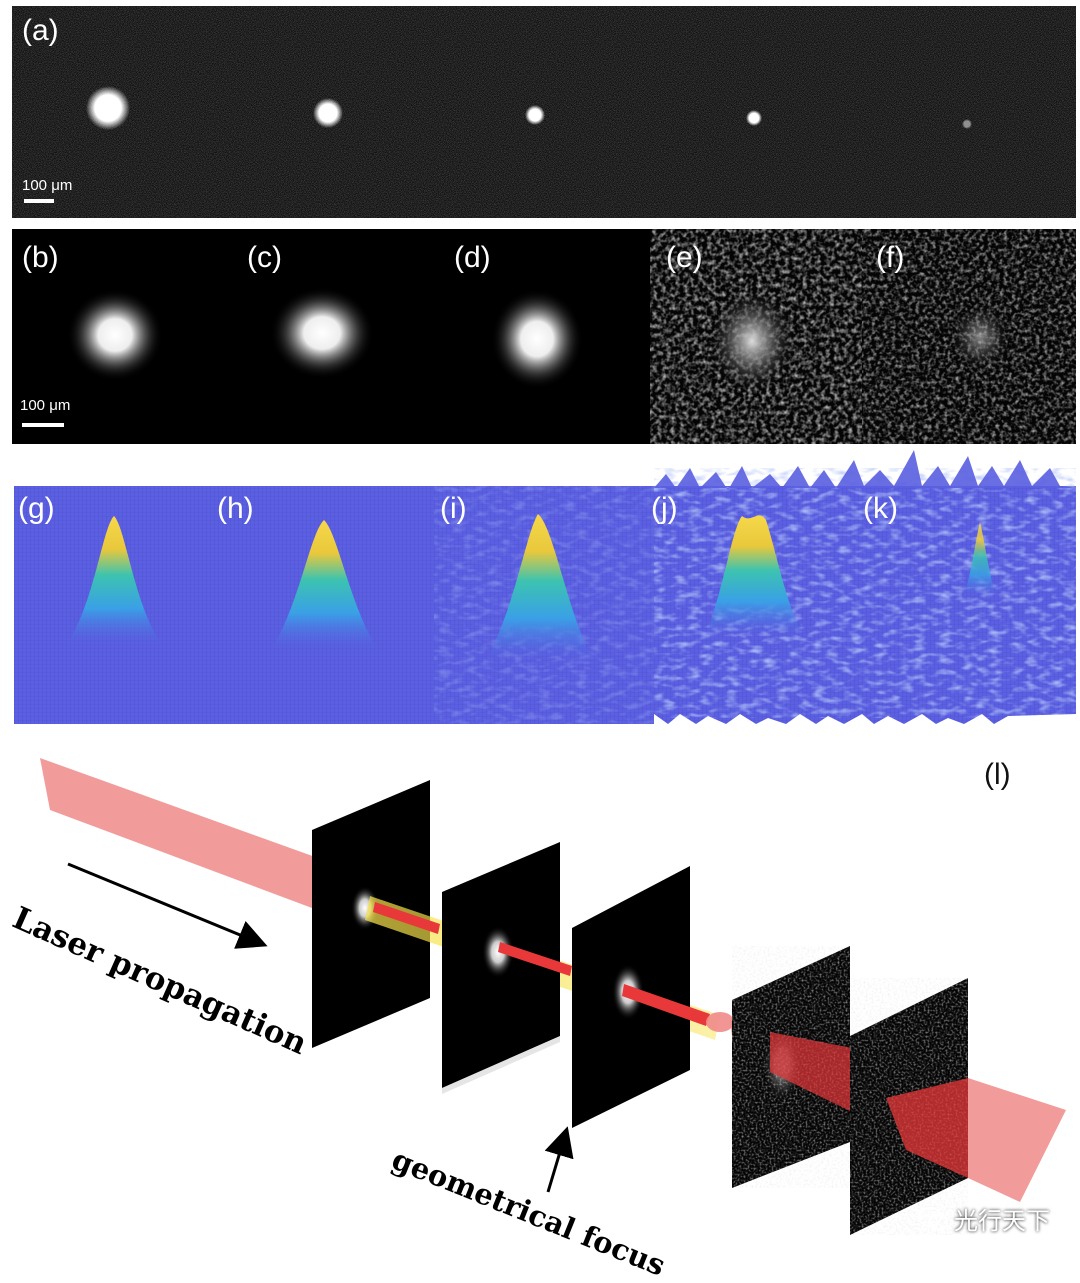 The image size is (1080, 1283). Describe the element at coordinates (752, 341) in the screenshot. I see `spot-e` at that location.